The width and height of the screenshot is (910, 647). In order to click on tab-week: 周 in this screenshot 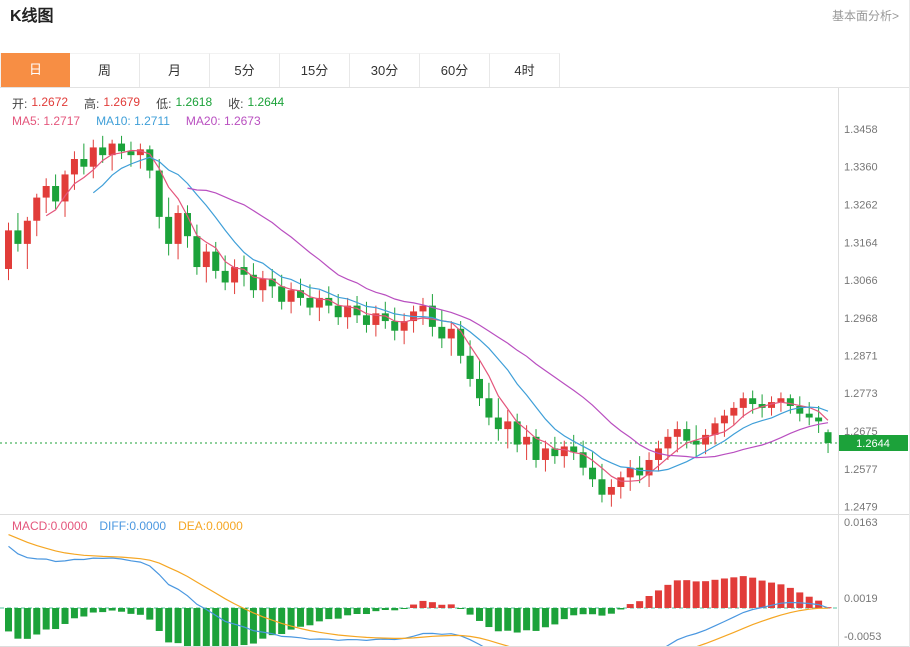, I will do `click(105, 70)`.